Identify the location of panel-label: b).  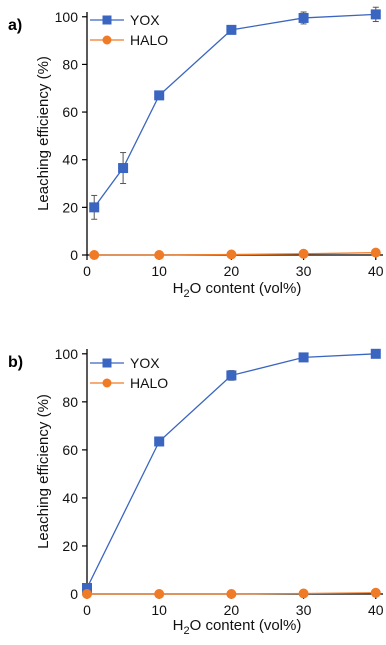
(15, 362).